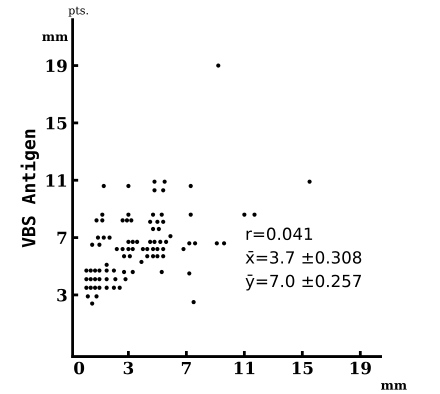  What do you see at coordinates (244, 368) in the screenshot?
I see `x-tick-label: 11` at bounding box center [244, 368].